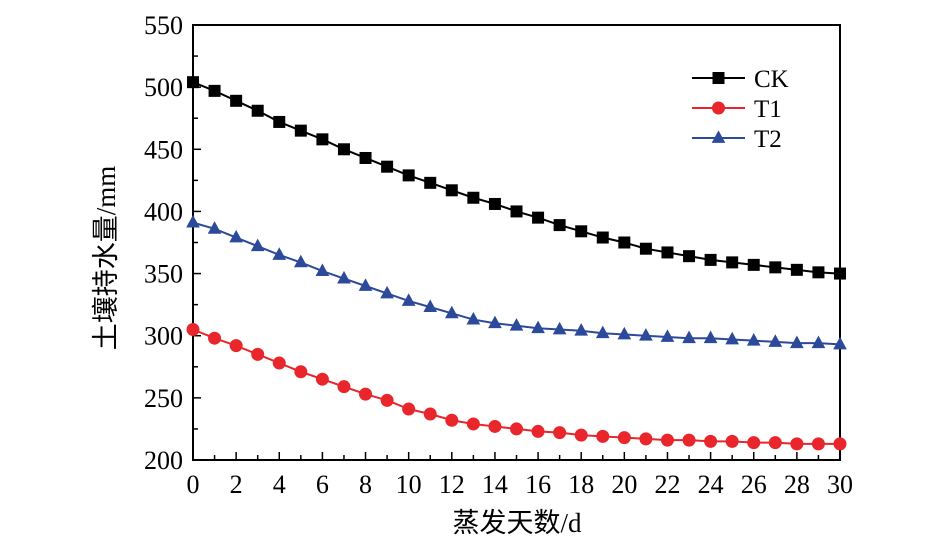 The image size is (945, 549). What do you see at coordinates (718, 136) in the screenshot?
I see `legend-marker-t2` at bounding box center [718, 136].